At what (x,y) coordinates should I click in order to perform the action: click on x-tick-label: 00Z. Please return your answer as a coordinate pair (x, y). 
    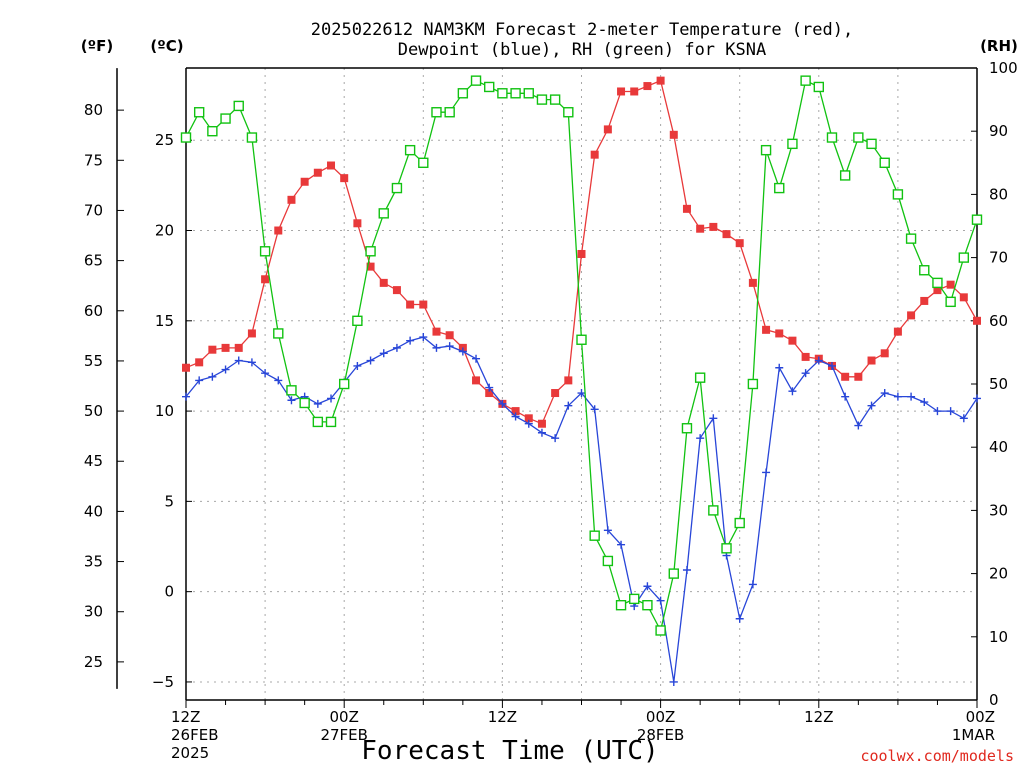
    Looking at the image, I should click on (980, 717).